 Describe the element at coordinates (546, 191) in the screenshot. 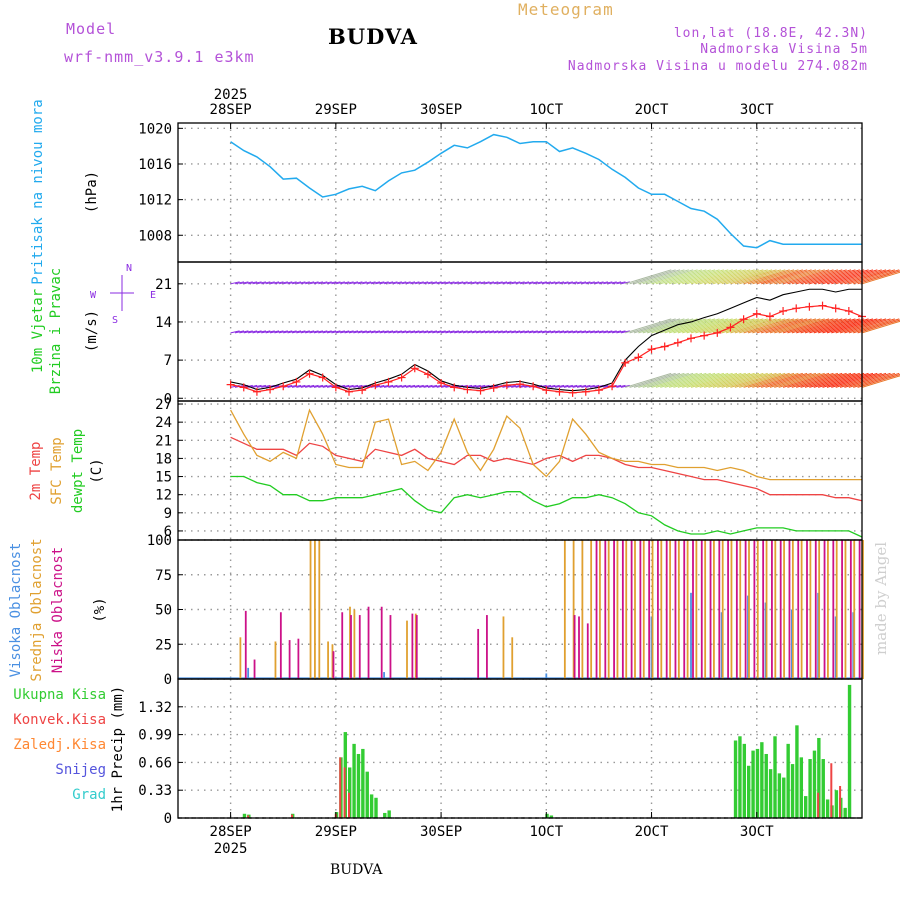

I see `pressure-line` at that location.